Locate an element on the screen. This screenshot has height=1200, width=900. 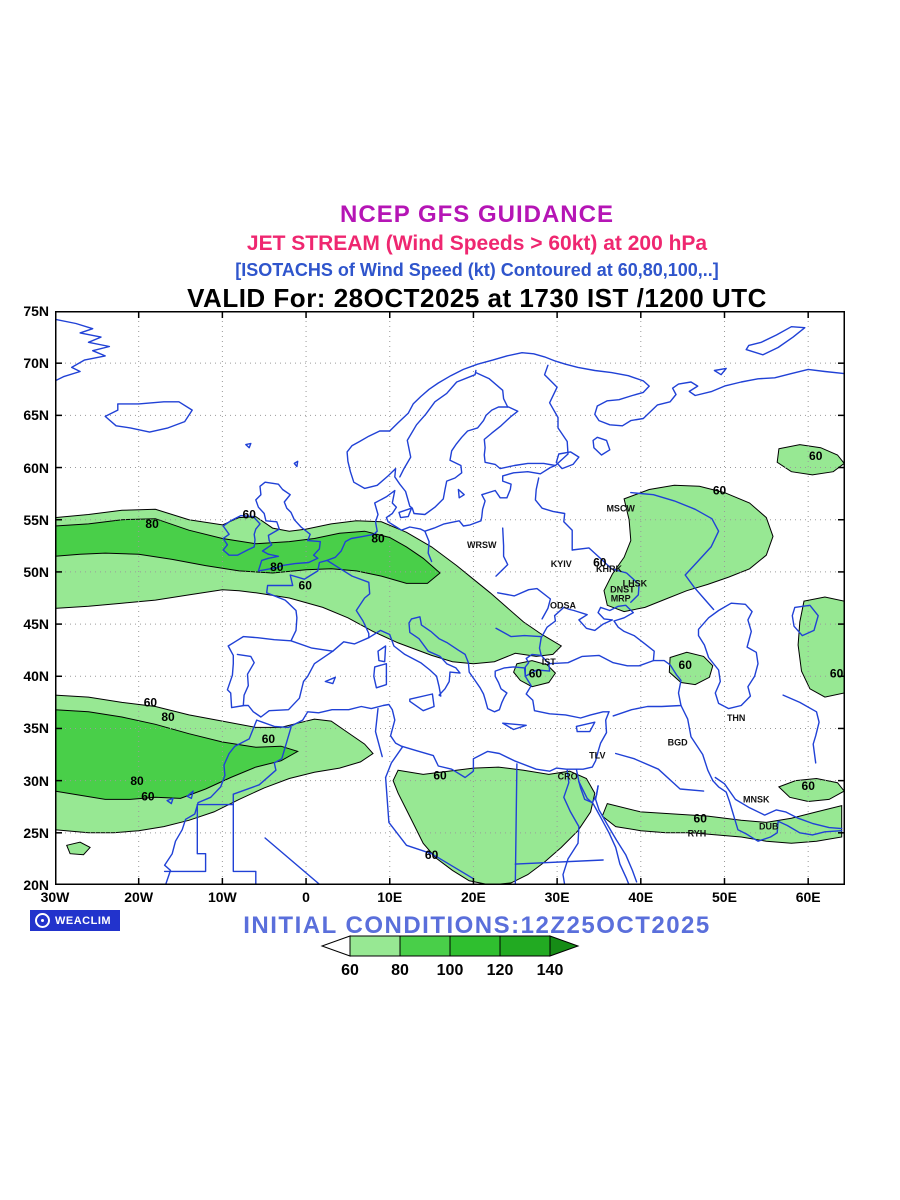
city-label: RYH is located at coordinates (697, 834).